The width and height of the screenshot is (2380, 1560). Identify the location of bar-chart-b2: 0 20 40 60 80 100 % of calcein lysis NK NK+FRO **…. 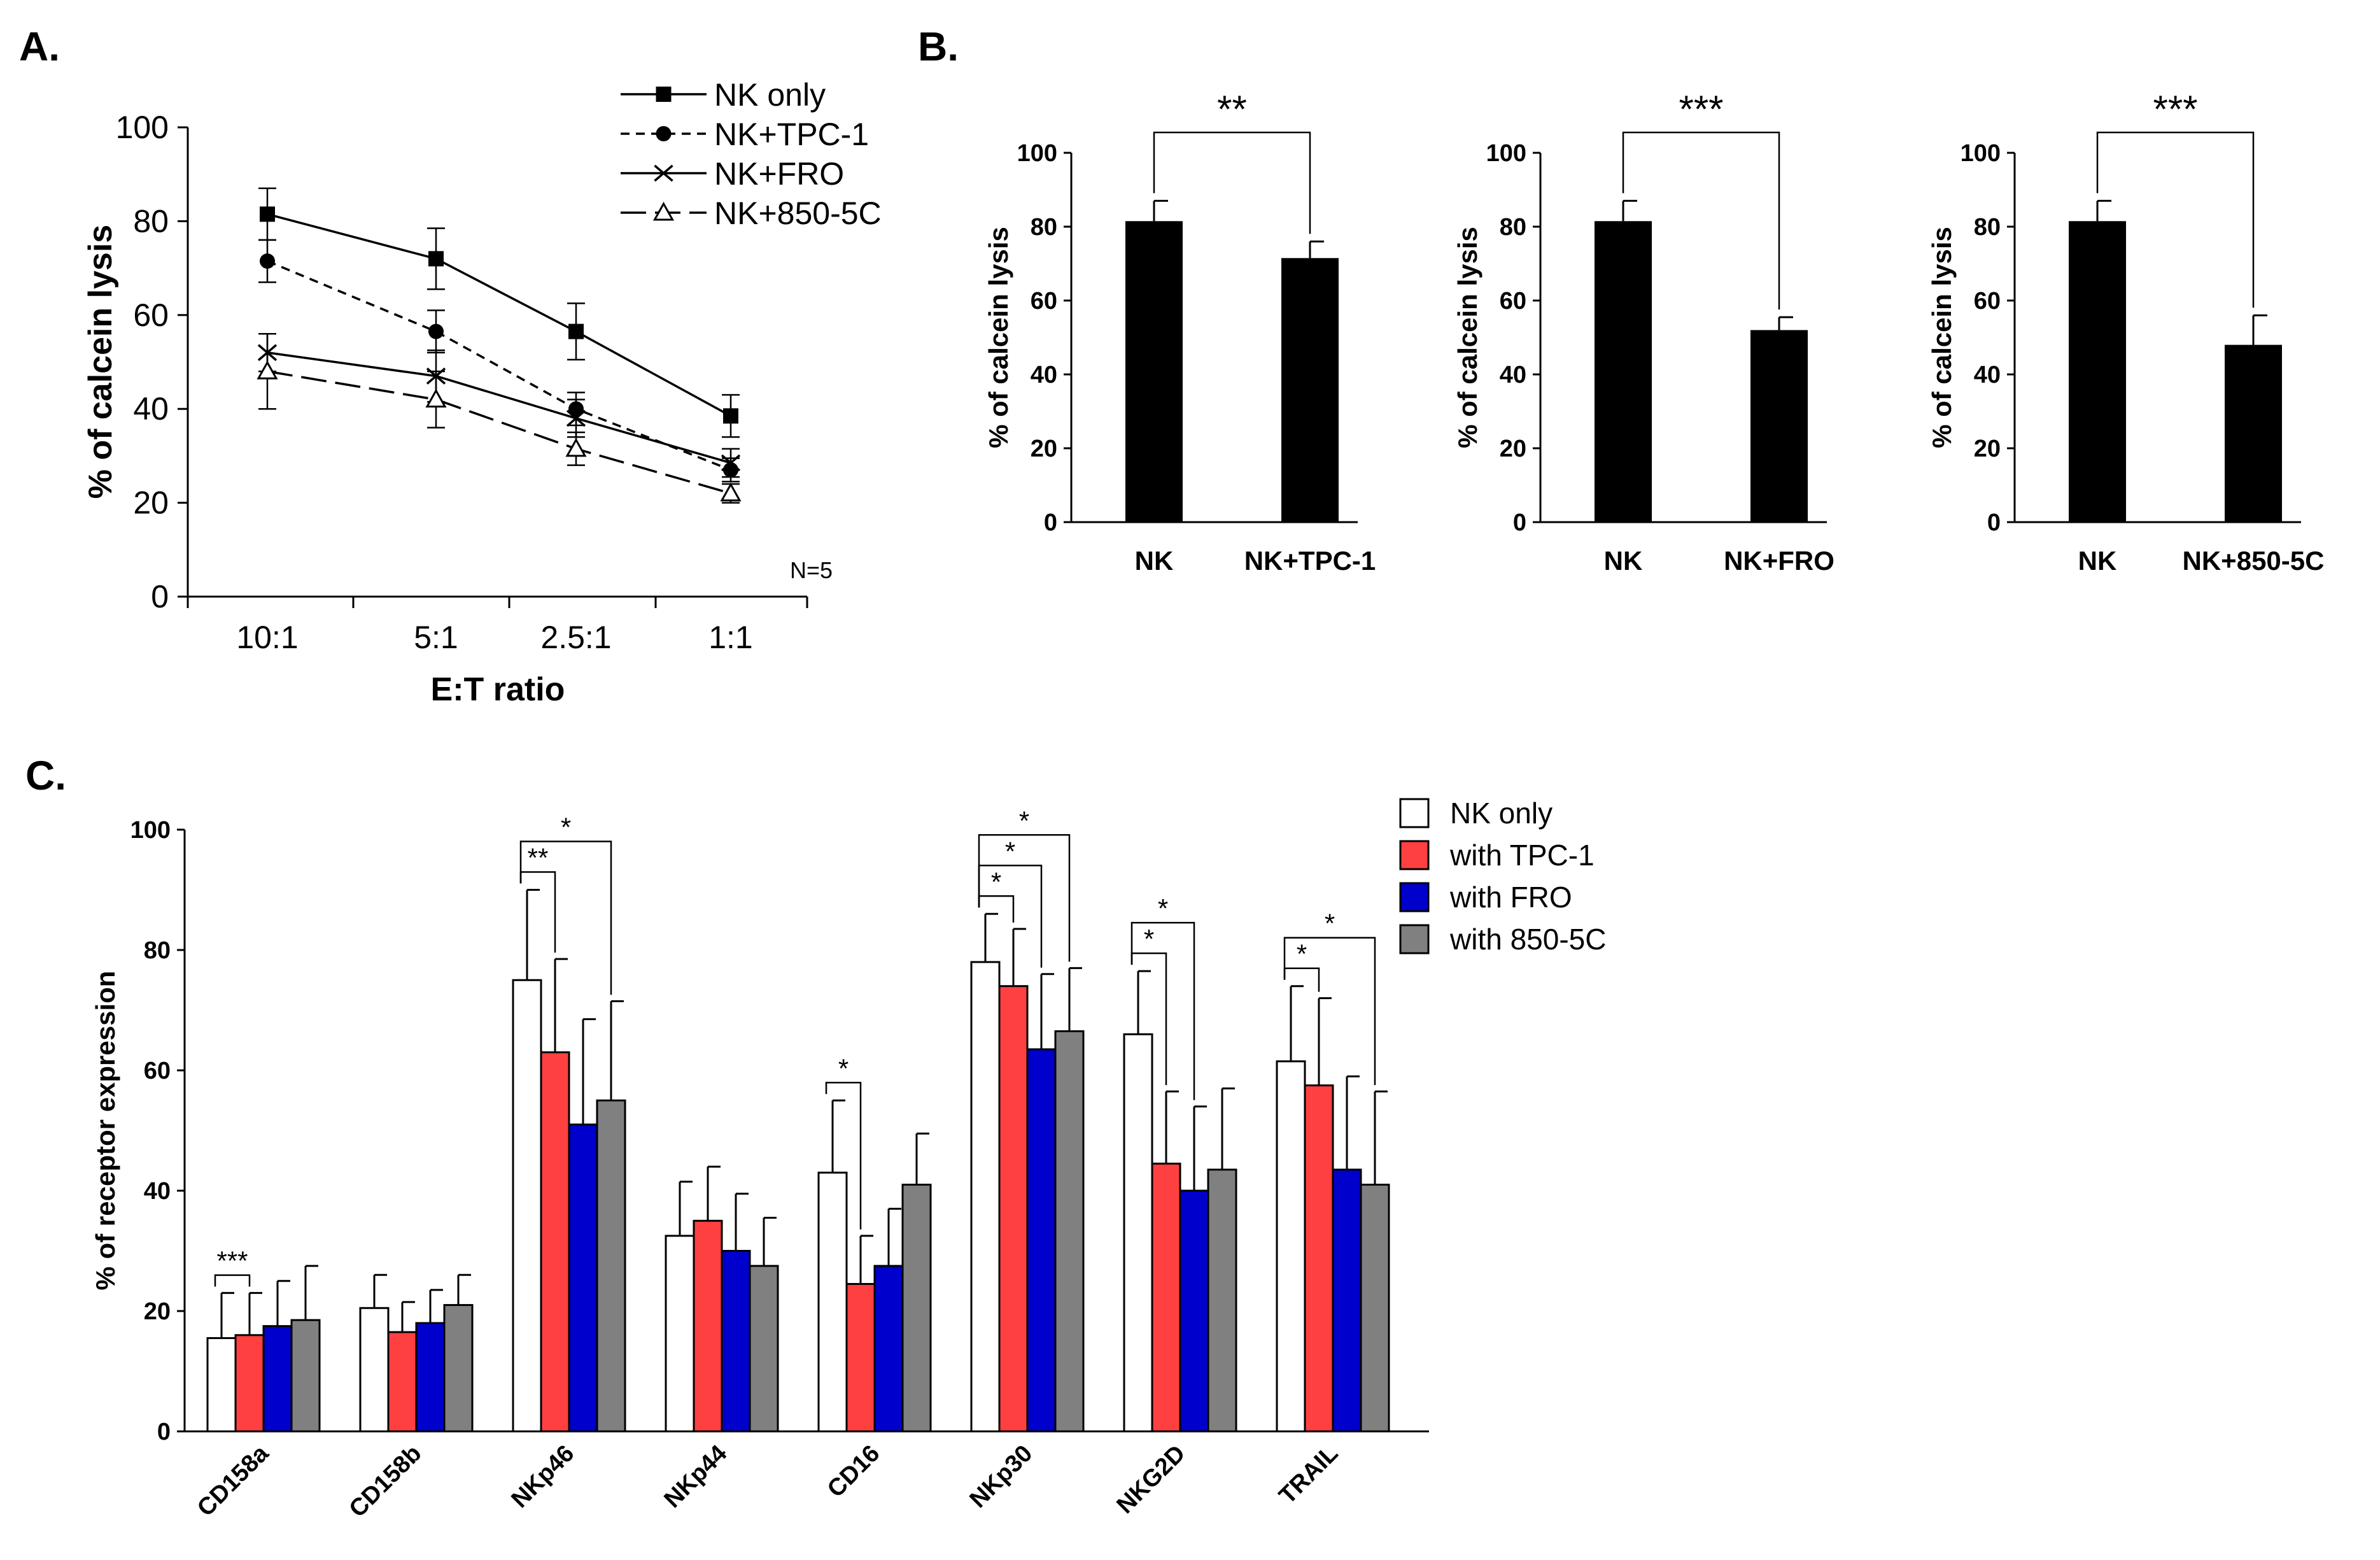
(1643, 332).